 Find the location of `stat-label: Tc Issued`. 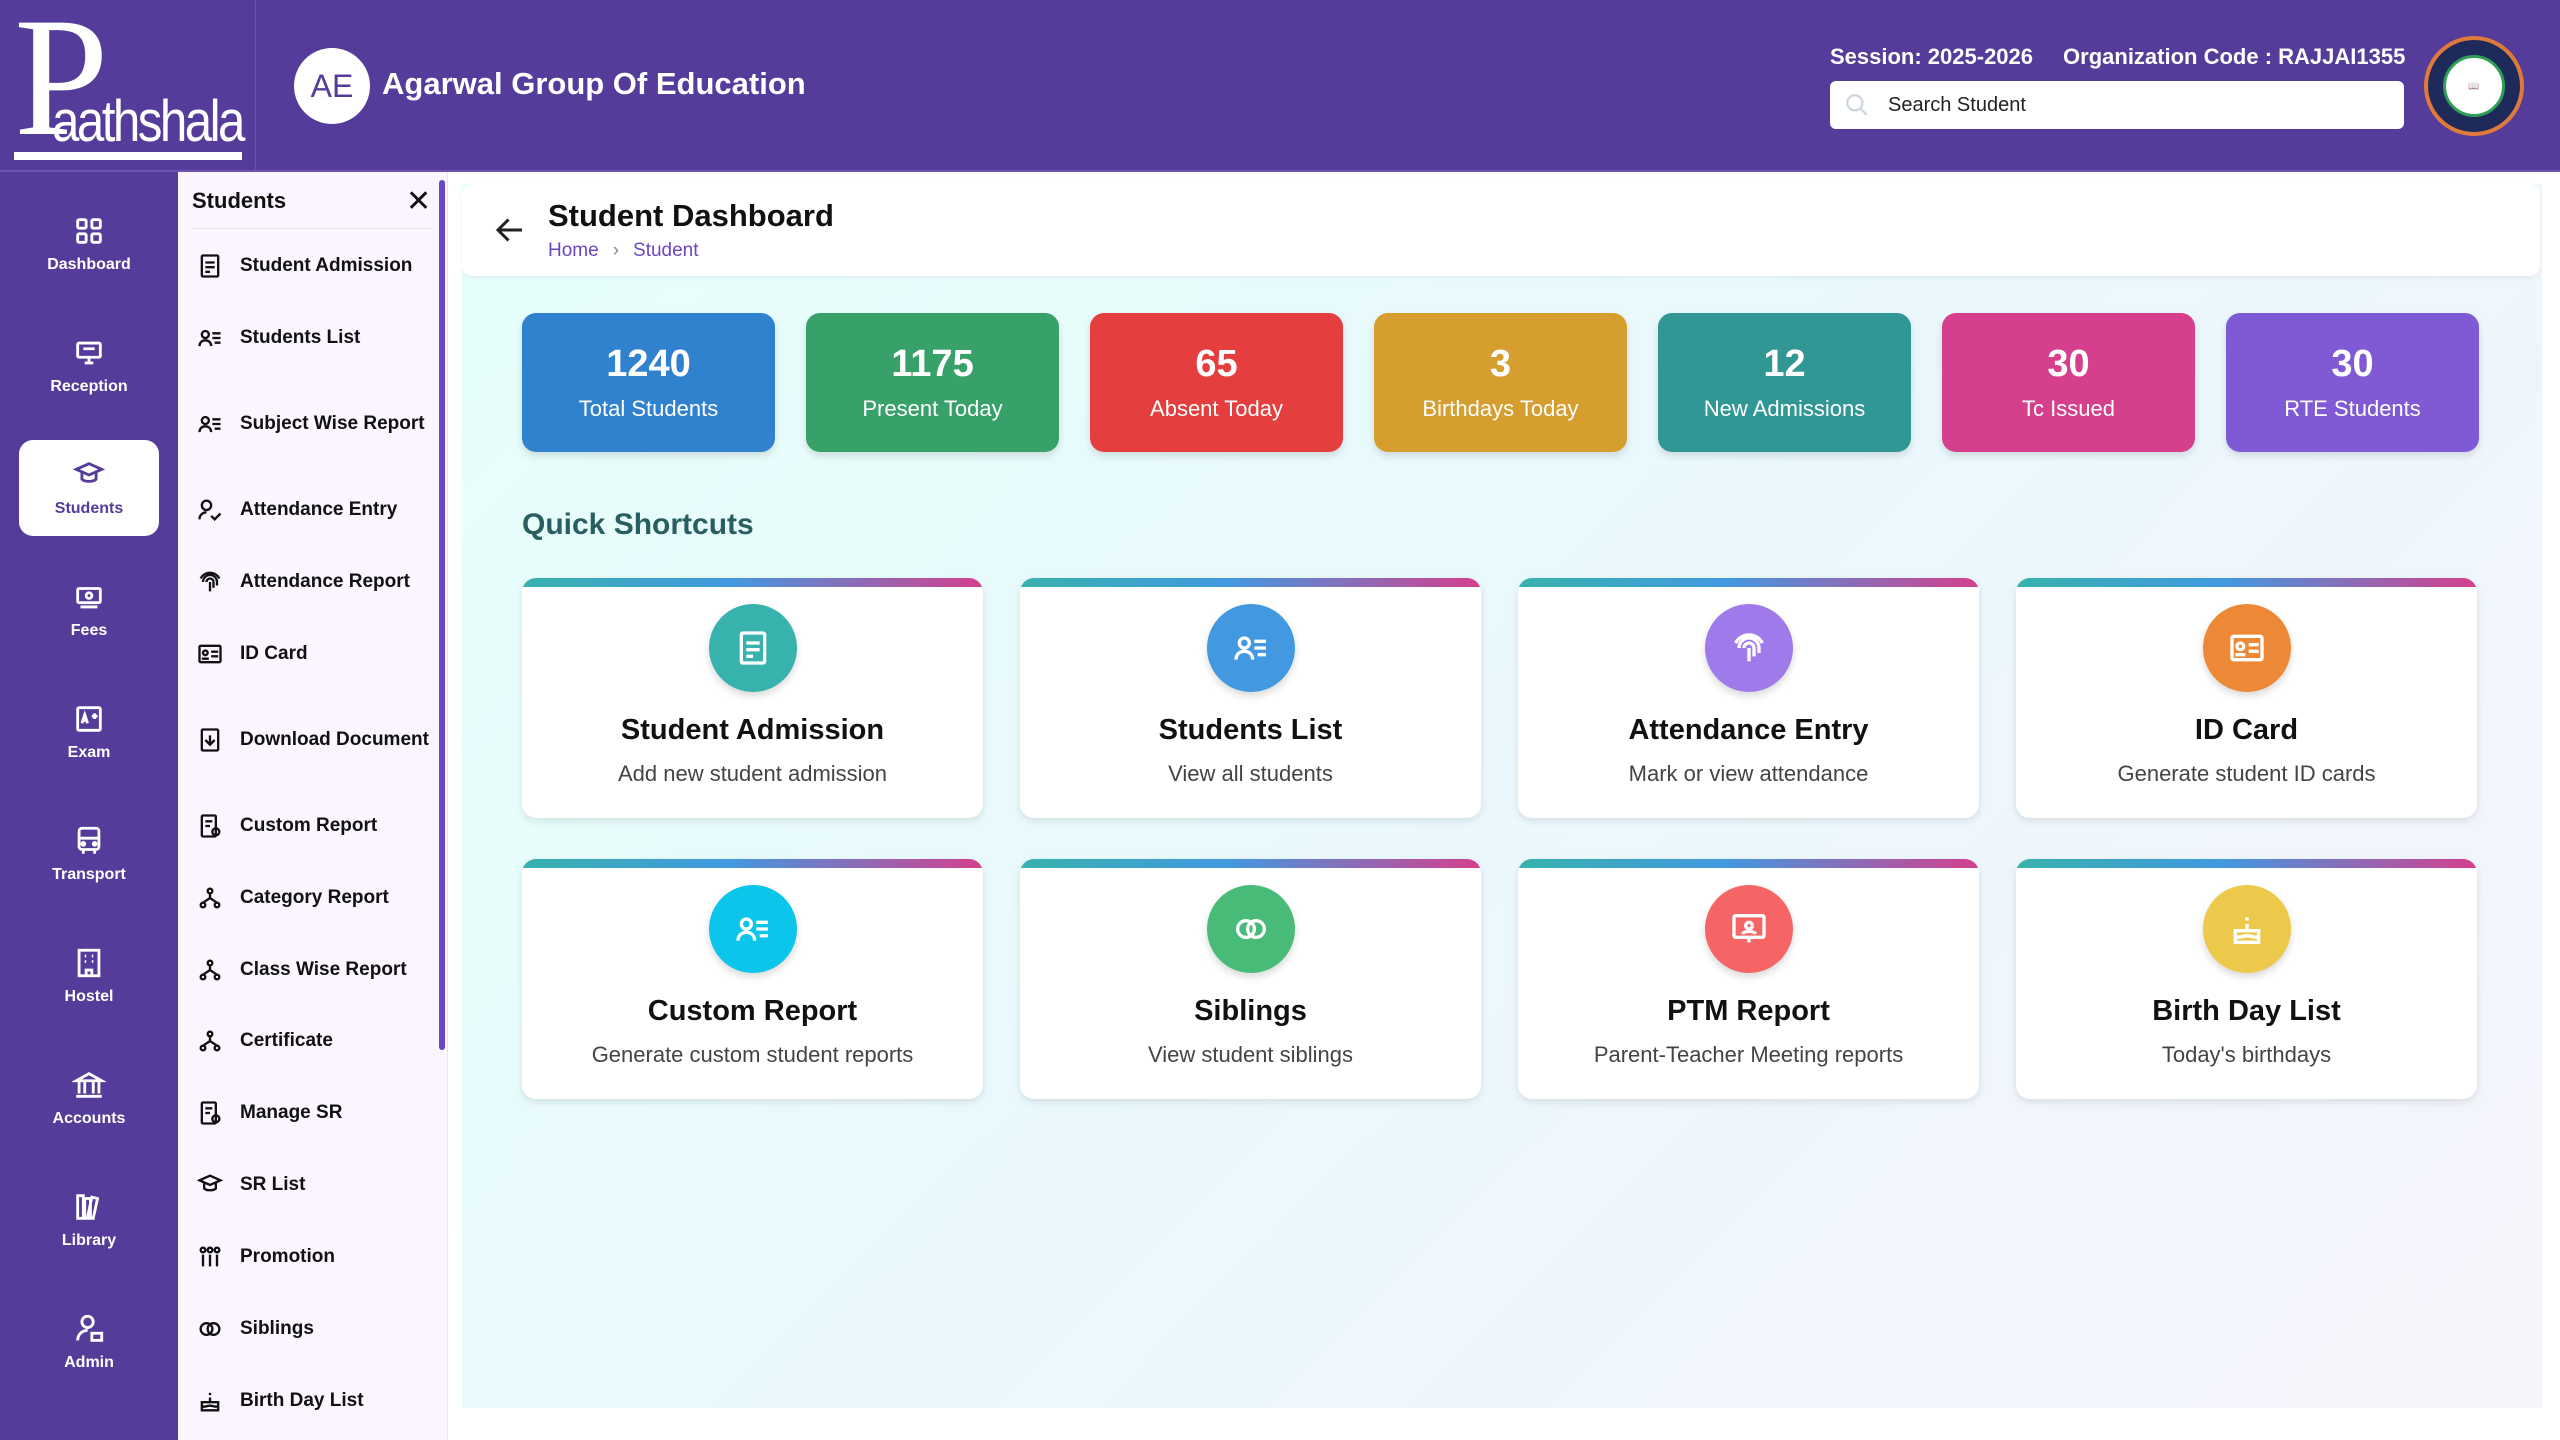

stat-label: Tc Issued is located at coordinates (2068, 408).